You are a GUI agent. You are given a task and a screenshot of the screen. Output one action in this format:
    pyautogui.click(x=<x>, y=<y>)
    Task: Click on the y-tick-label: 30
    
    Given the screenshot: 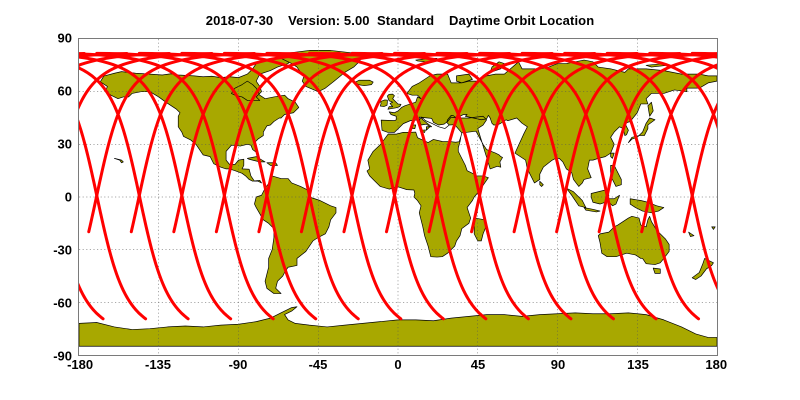 What is the action you would take?
    pyautogui.click(x=64, y=144)
    